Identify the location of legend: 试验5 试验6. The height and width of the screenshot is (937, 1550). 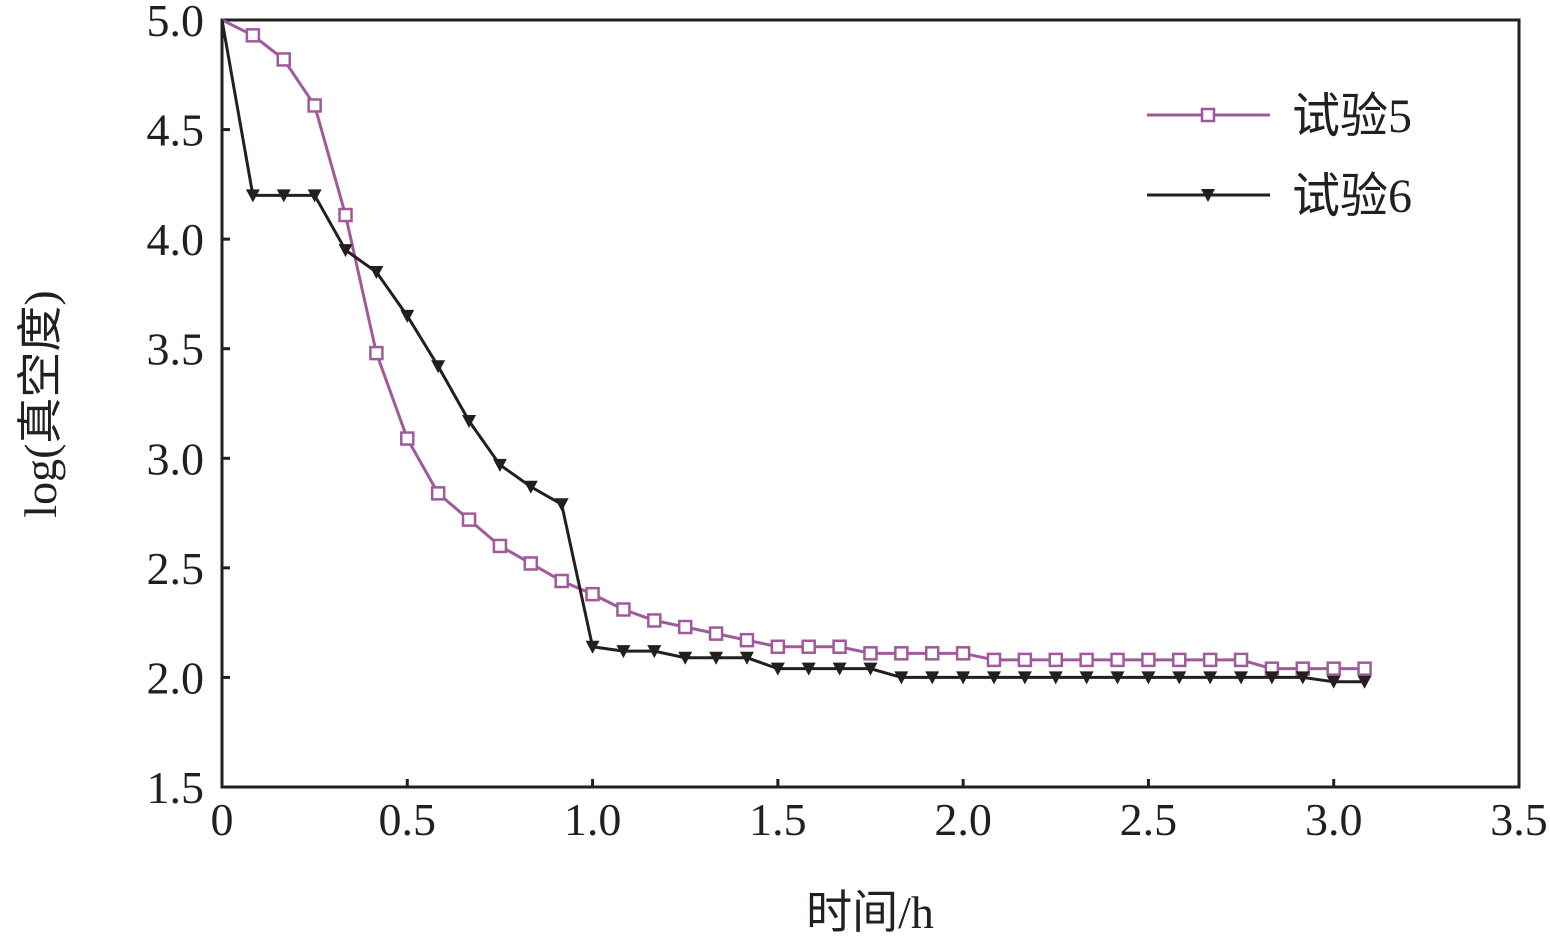
(1279, 156).